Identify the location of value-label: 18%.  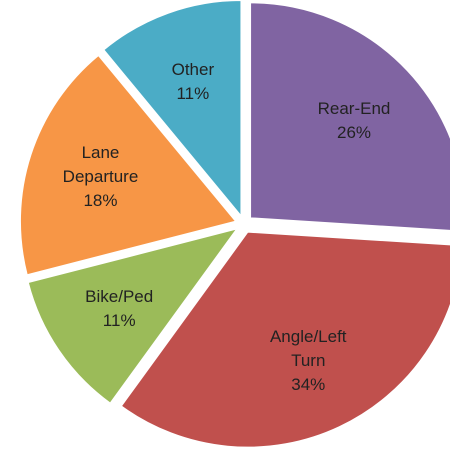
(100, 201).